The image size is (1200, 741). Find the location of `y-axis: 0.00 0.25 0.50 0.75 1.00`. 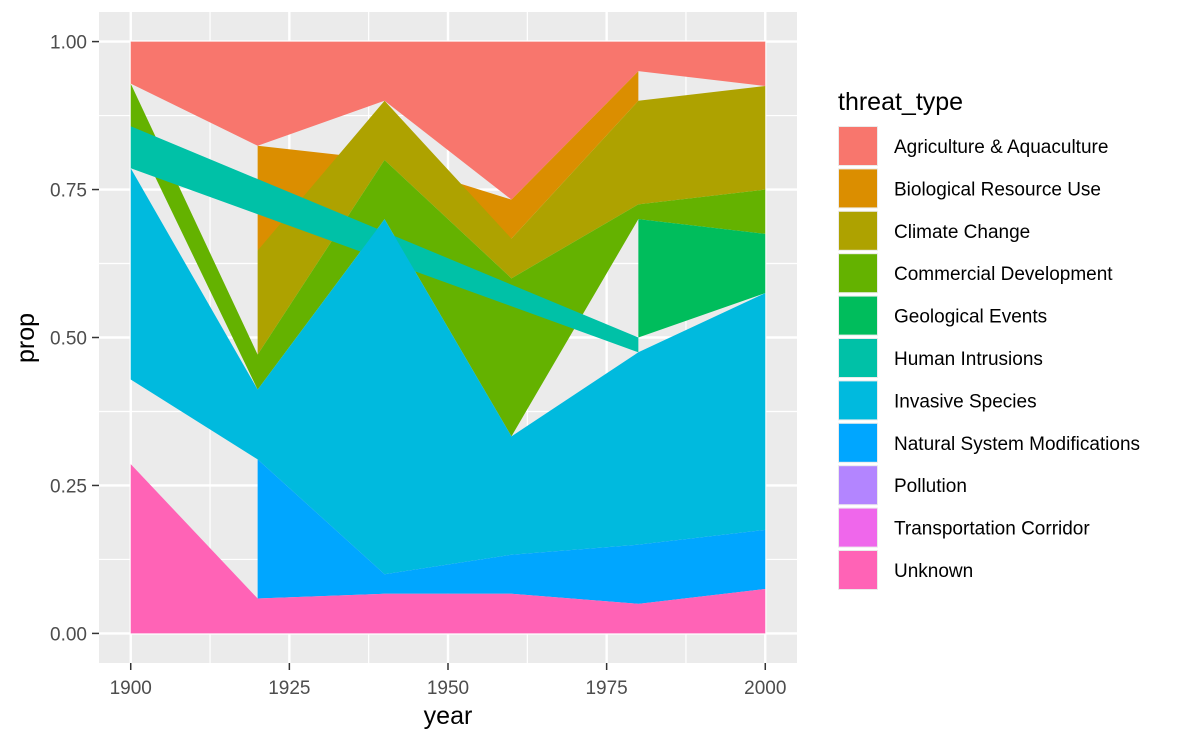

y-axis: 0.00 0.25 0.50 0.75 1.00 is located at coordinates (74, 339).